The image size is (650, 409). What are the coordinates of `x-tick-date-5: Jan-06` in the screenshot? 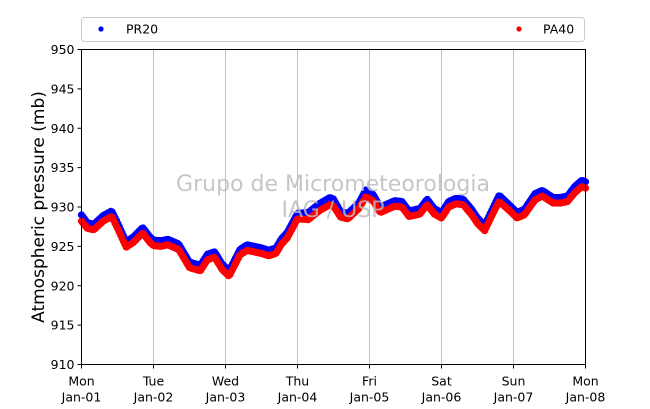 It's located at (441, 397).